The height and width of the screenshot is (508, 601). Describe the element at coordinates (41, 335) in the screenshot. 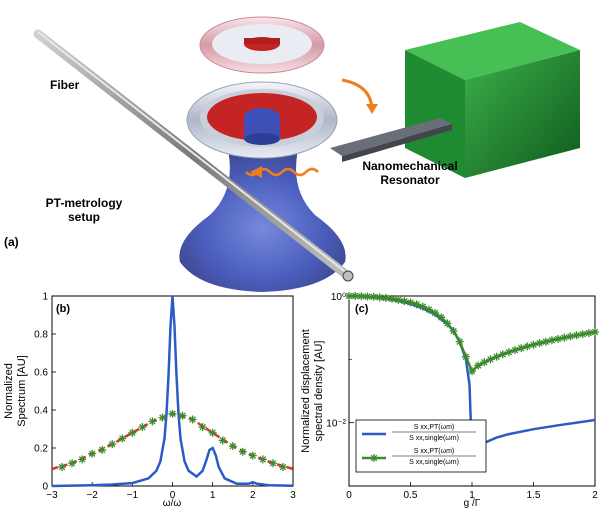

I see `chart-b-ytick-label: 0.8` at that location.